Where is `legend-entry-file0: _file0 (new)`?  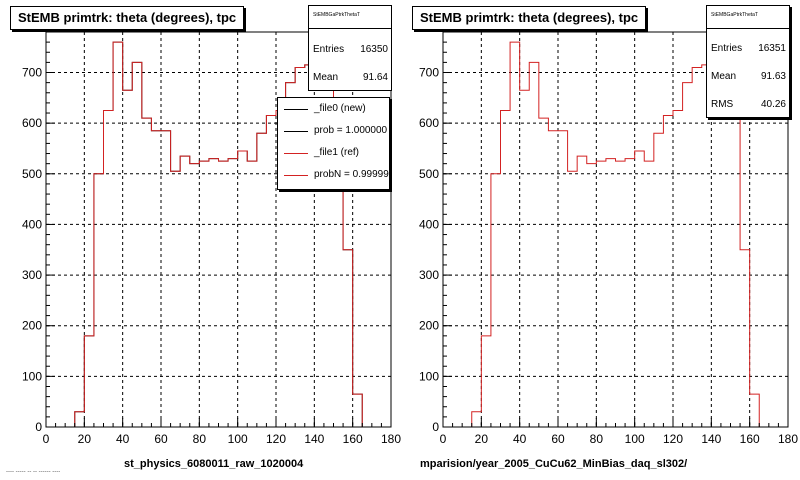 legend-entry-file0: _file0 (new) is located at coordinates (333, 110).